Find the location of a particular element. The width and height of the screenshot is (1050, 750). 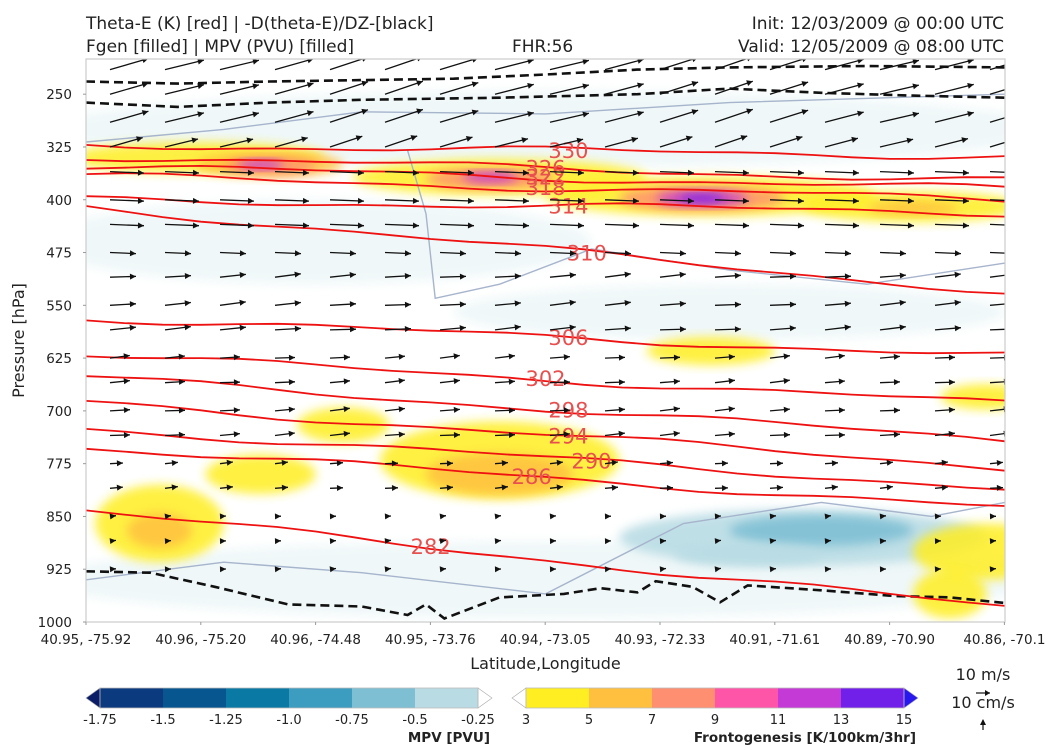

theta-e-label: 314 is located at coordinates (568, 206).